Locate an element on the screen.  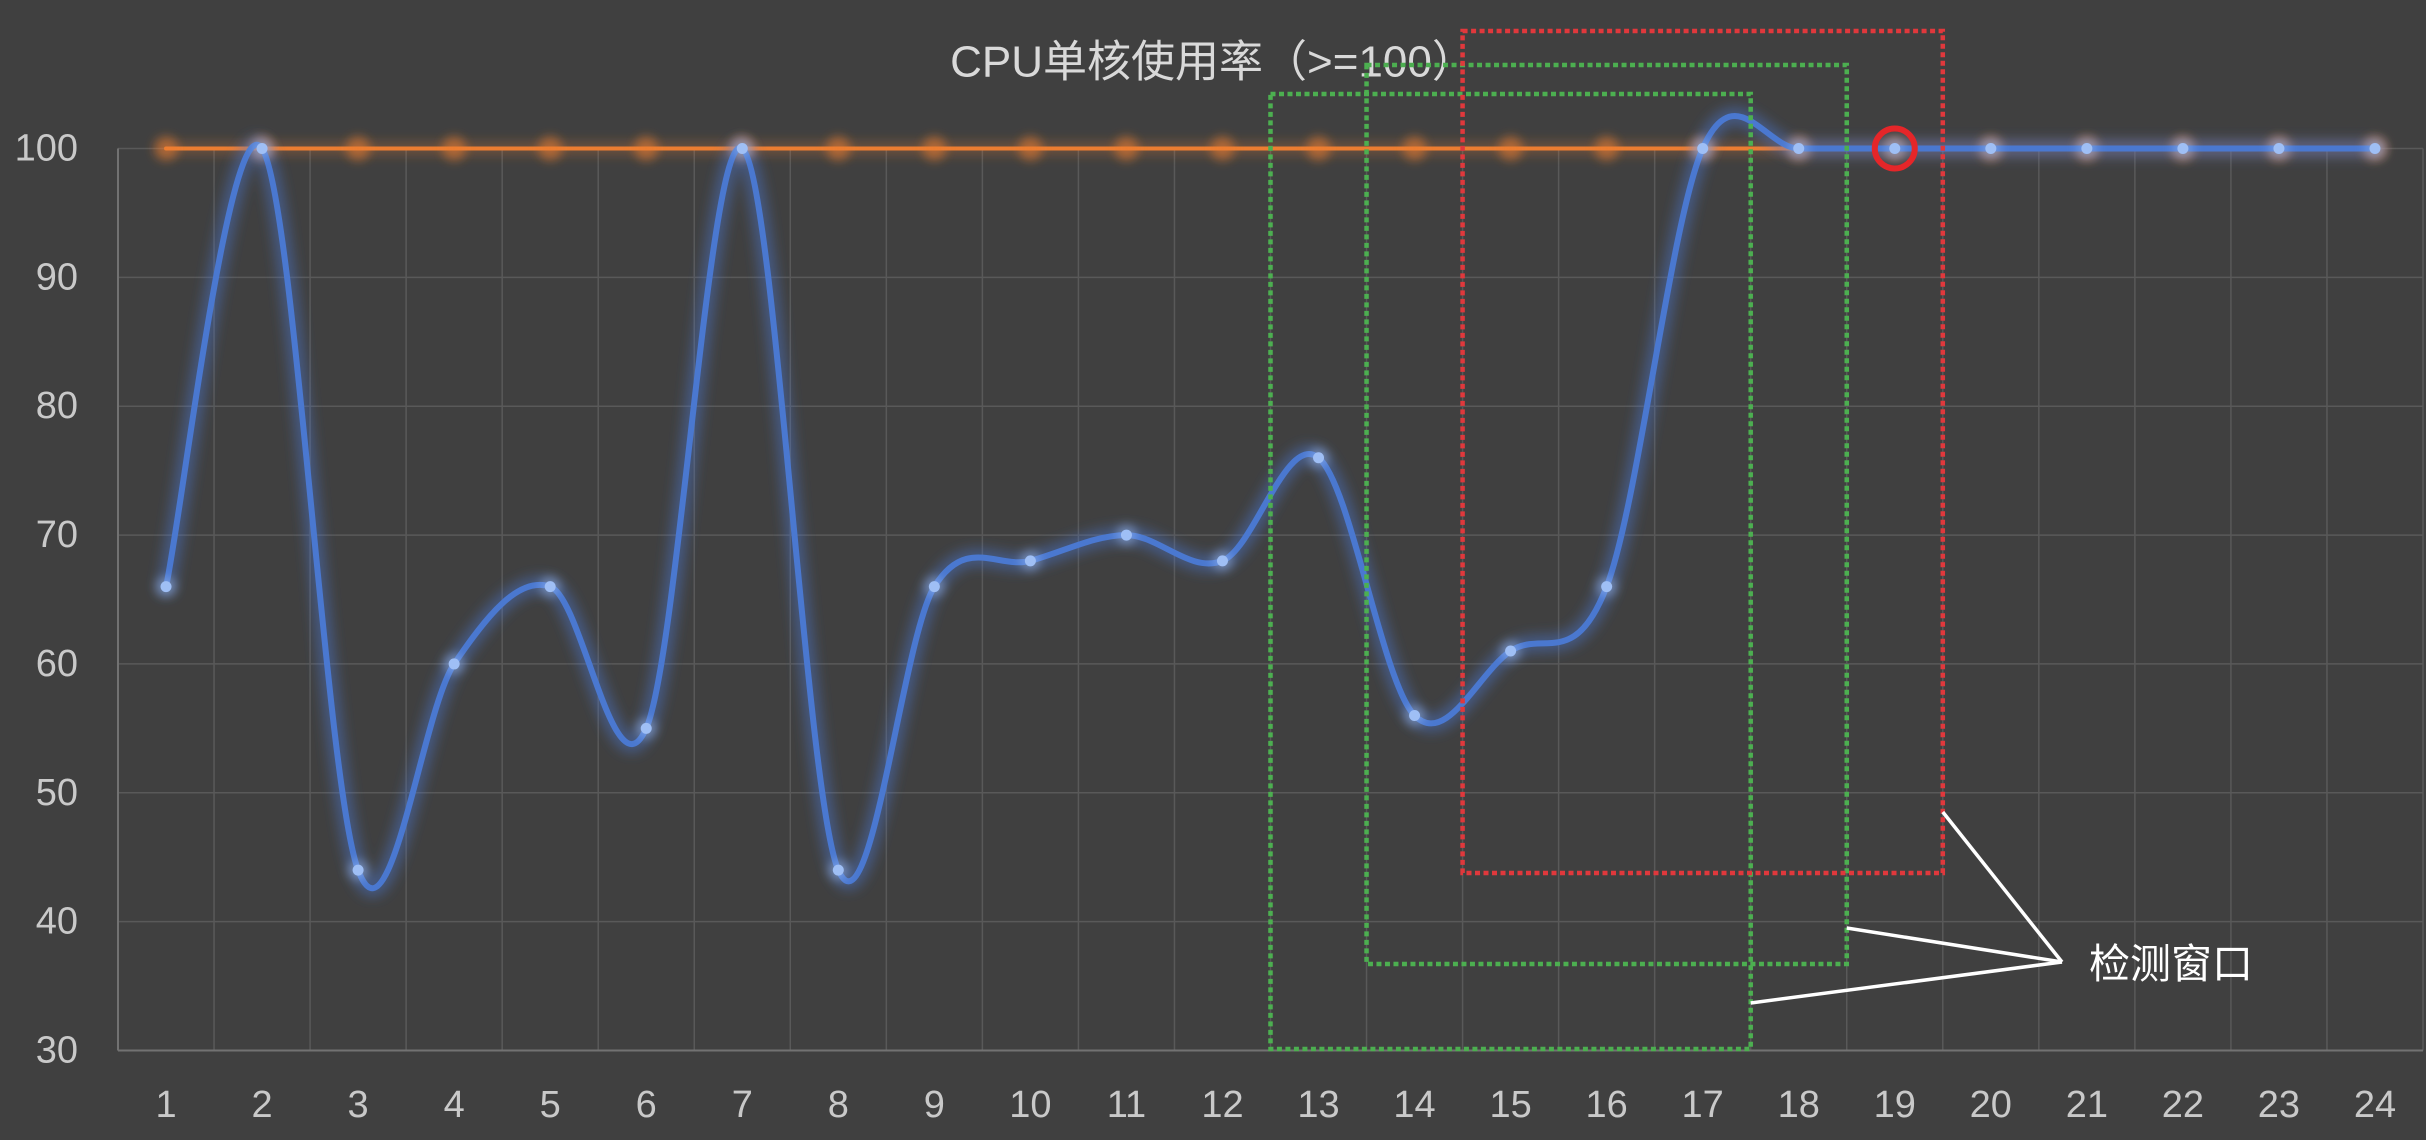
x-tick-label: 6 is located at coordinates (646, 1105).